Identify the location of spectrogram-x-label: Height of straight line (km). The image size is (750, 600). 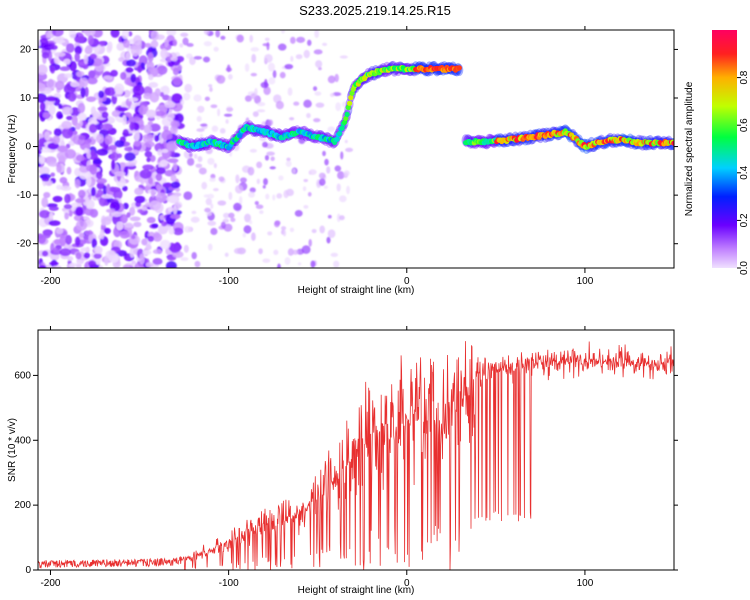
(356, 290).